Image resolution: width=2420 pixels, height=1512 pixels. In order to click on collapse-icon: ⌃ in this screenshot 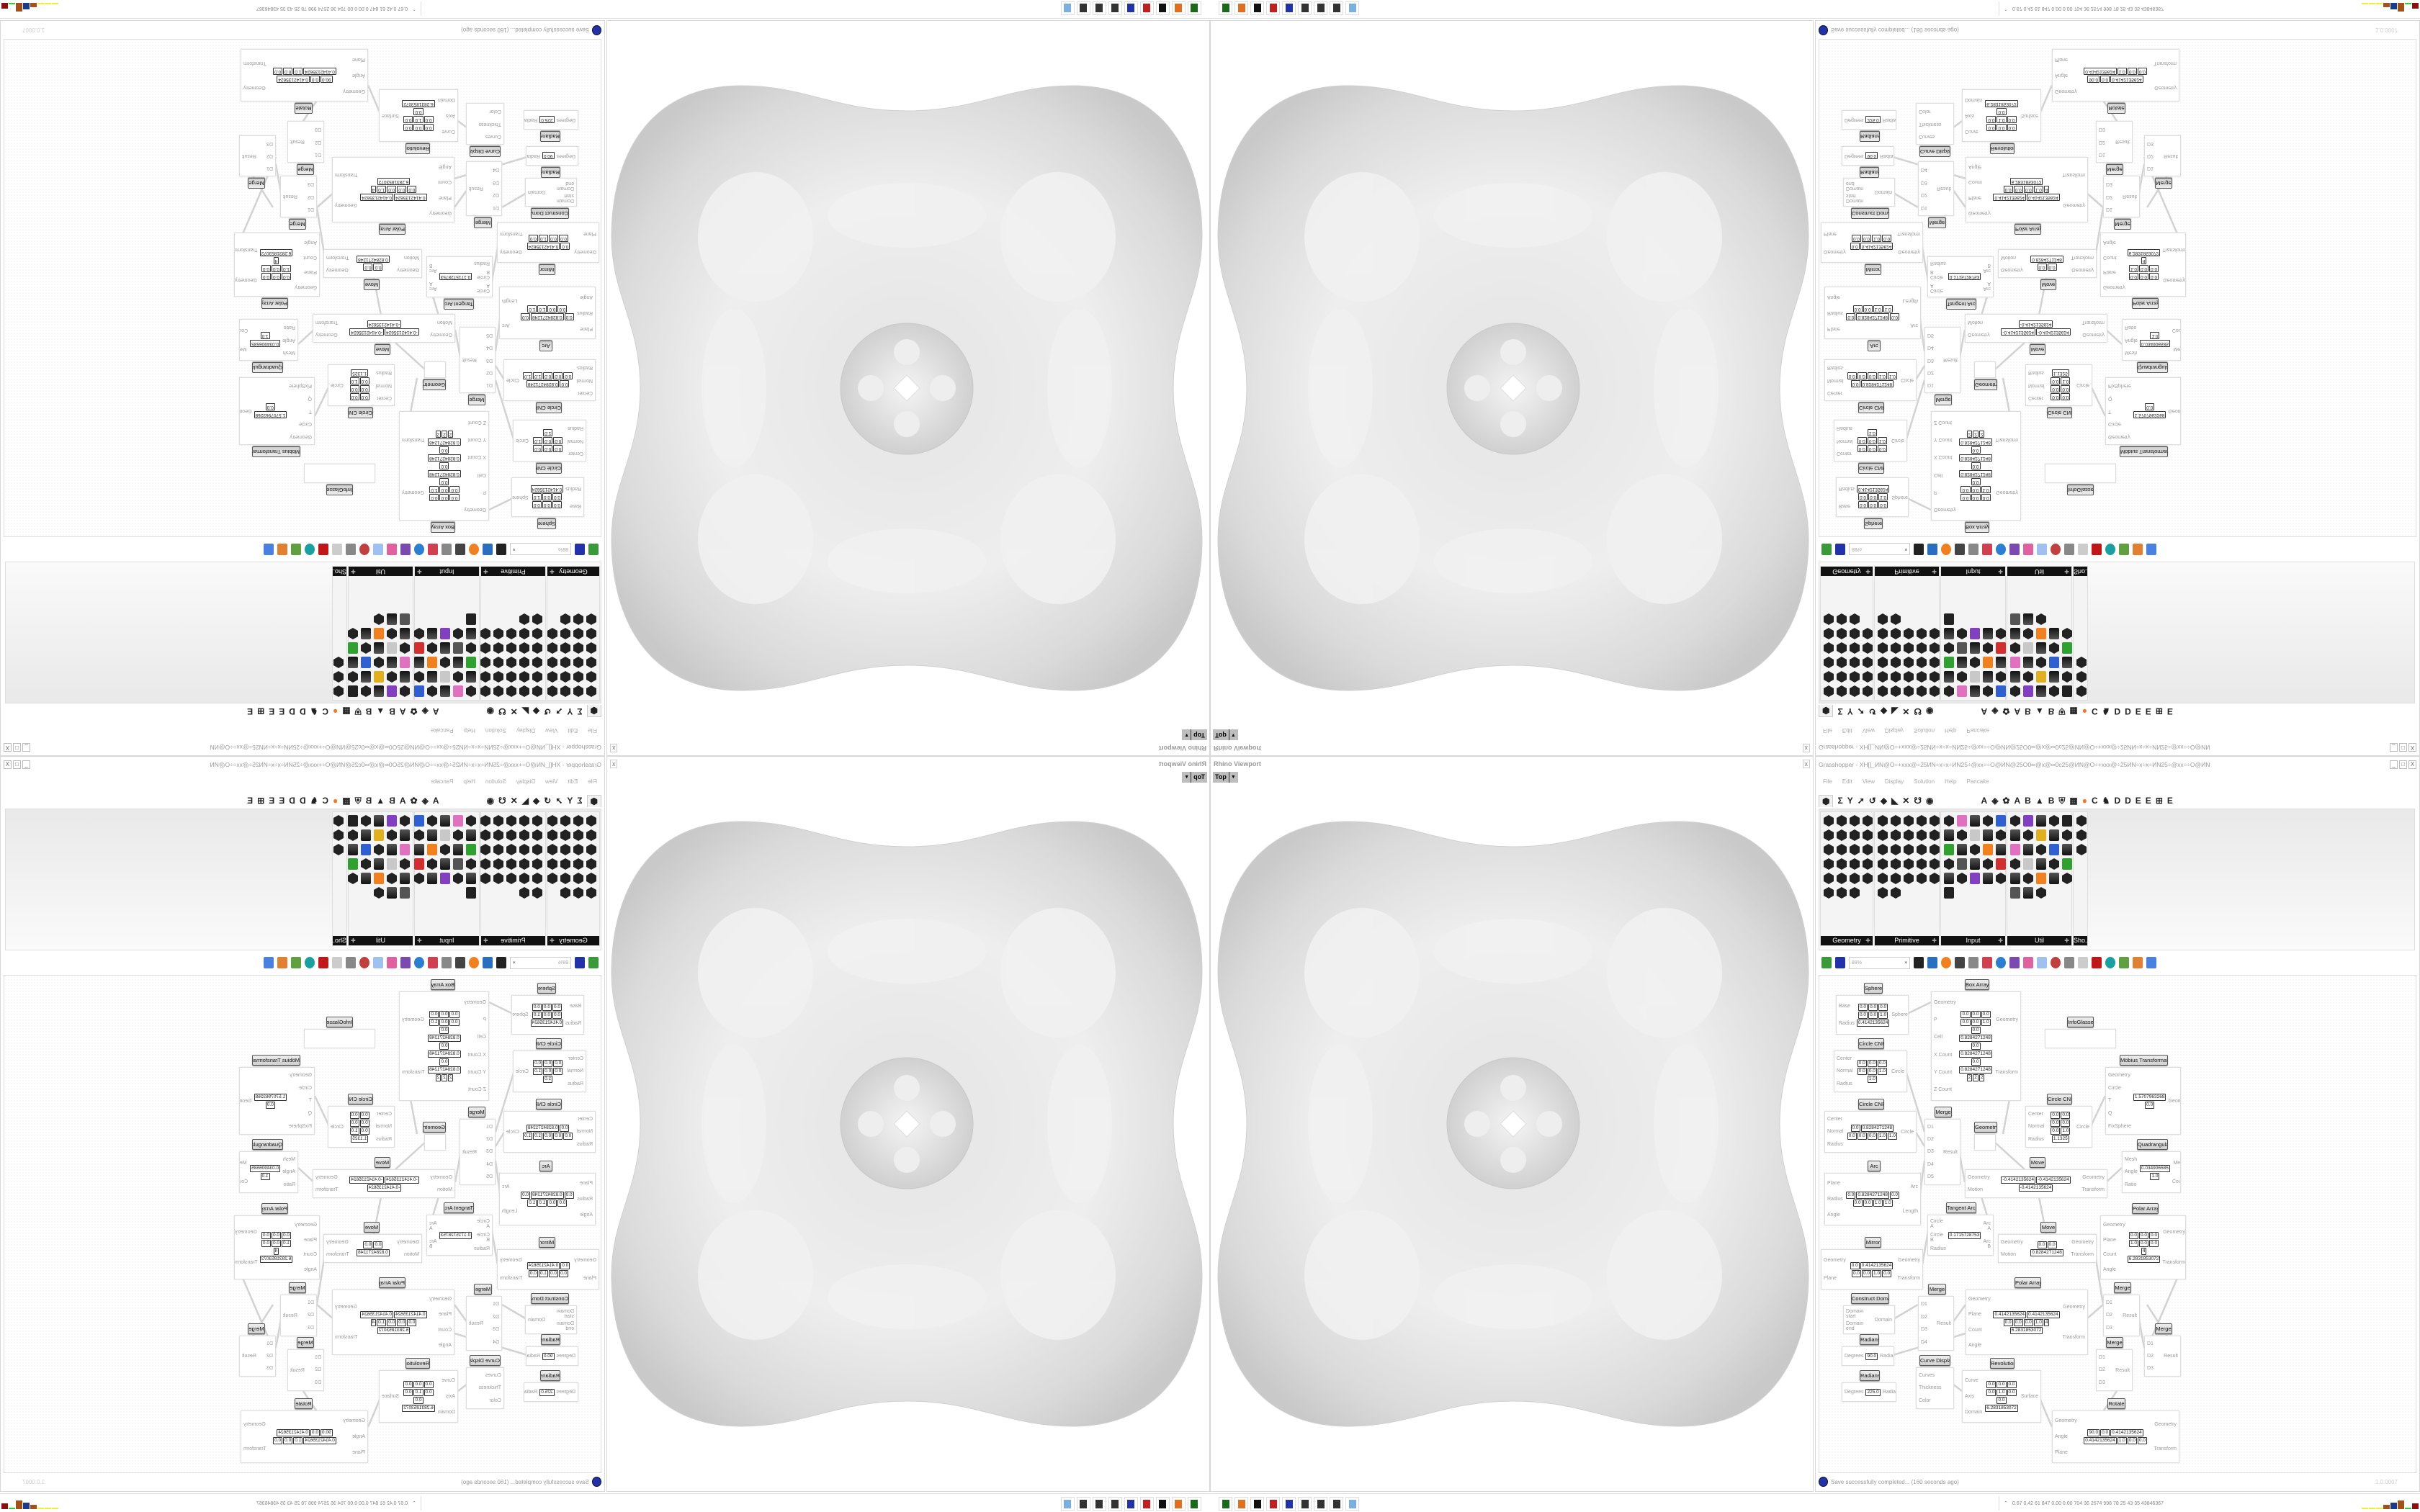, I will do `click(2006, 1503)`.